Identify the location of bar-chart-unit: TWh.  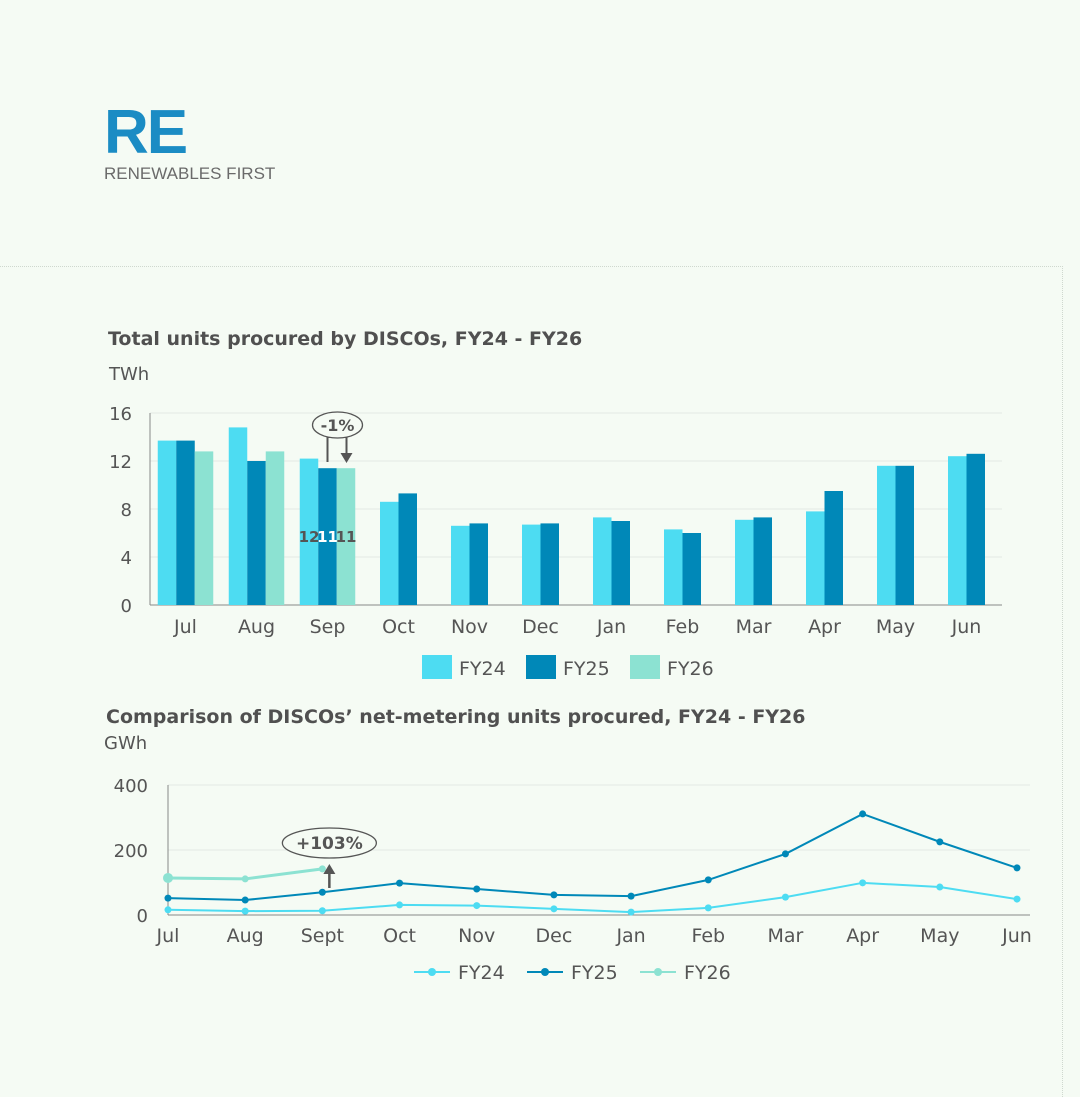
(129, 374).